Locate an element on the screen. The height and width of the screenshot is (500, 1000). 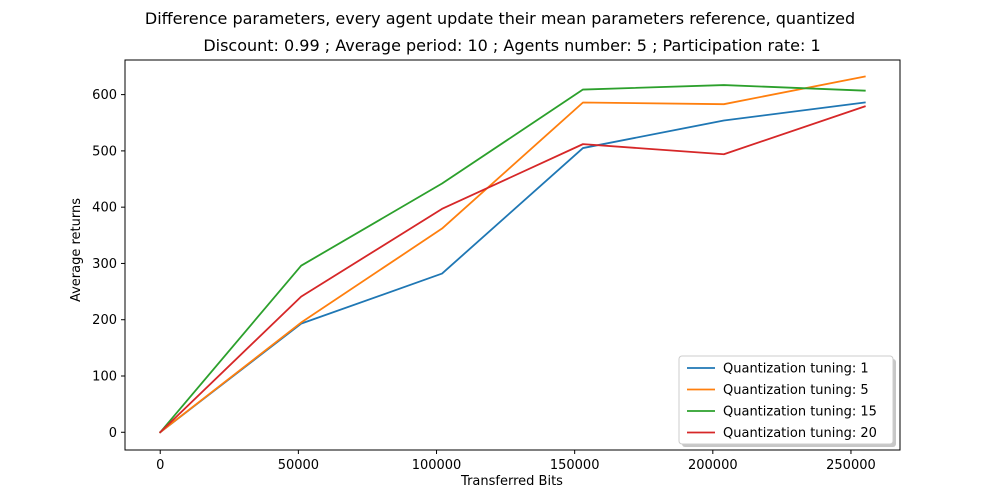
y-tick-label: 500 is located at coordinates (104, 151).